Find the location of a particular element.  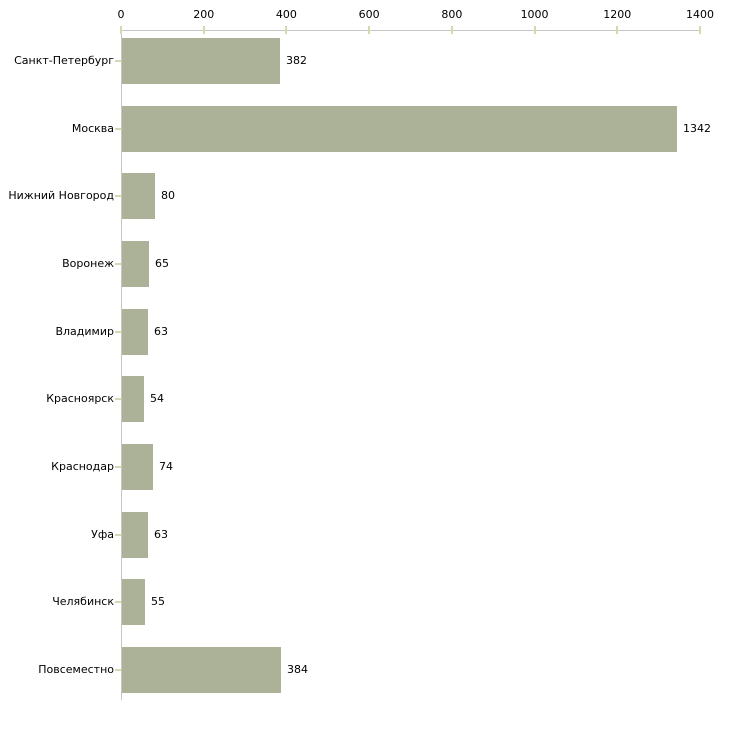

value-label: 74 is located at coordinates (166, 467).